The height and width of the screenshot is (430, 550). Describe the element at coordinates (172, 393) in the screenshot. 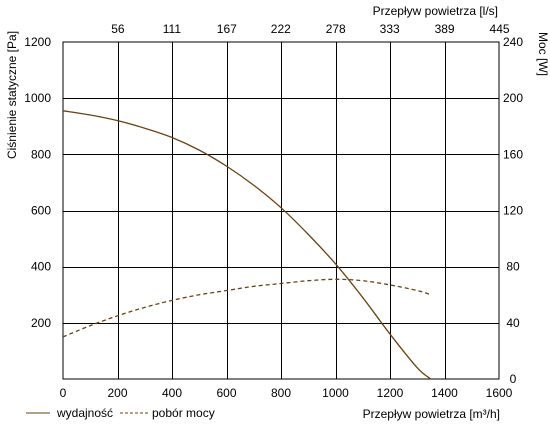

I see `x-tick-label: 400` at that location.